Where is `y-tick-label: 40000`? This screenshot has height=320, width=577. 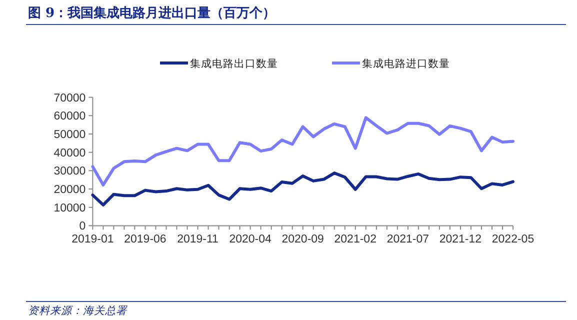 y-tick-label: 40000 is located at coordinates (70, 153).